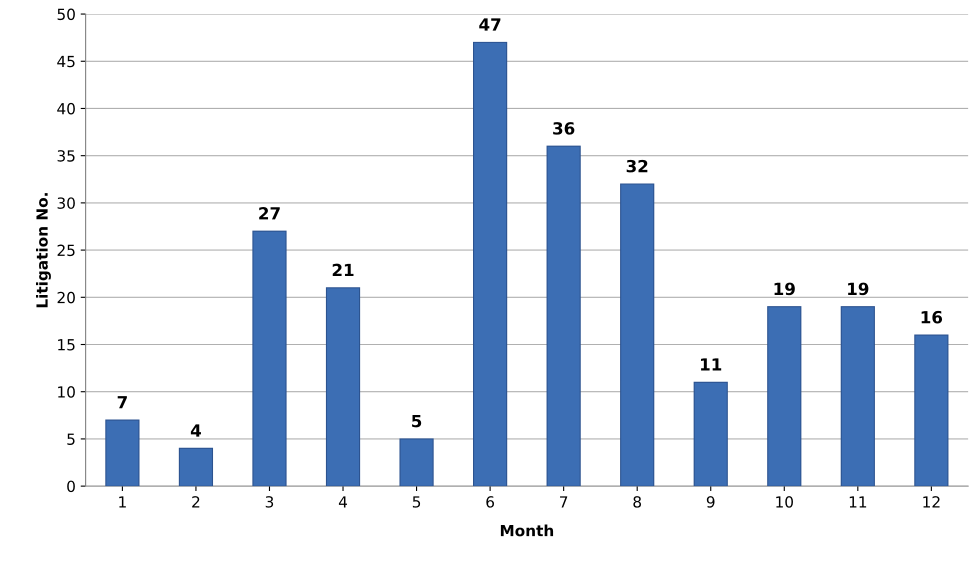 Image resolution: width=973 pixels, height=562 pixels. Describe the element at coordinates (43, 250) in the screenshot. I see `y-axis-title: Litigation No.` at that location.